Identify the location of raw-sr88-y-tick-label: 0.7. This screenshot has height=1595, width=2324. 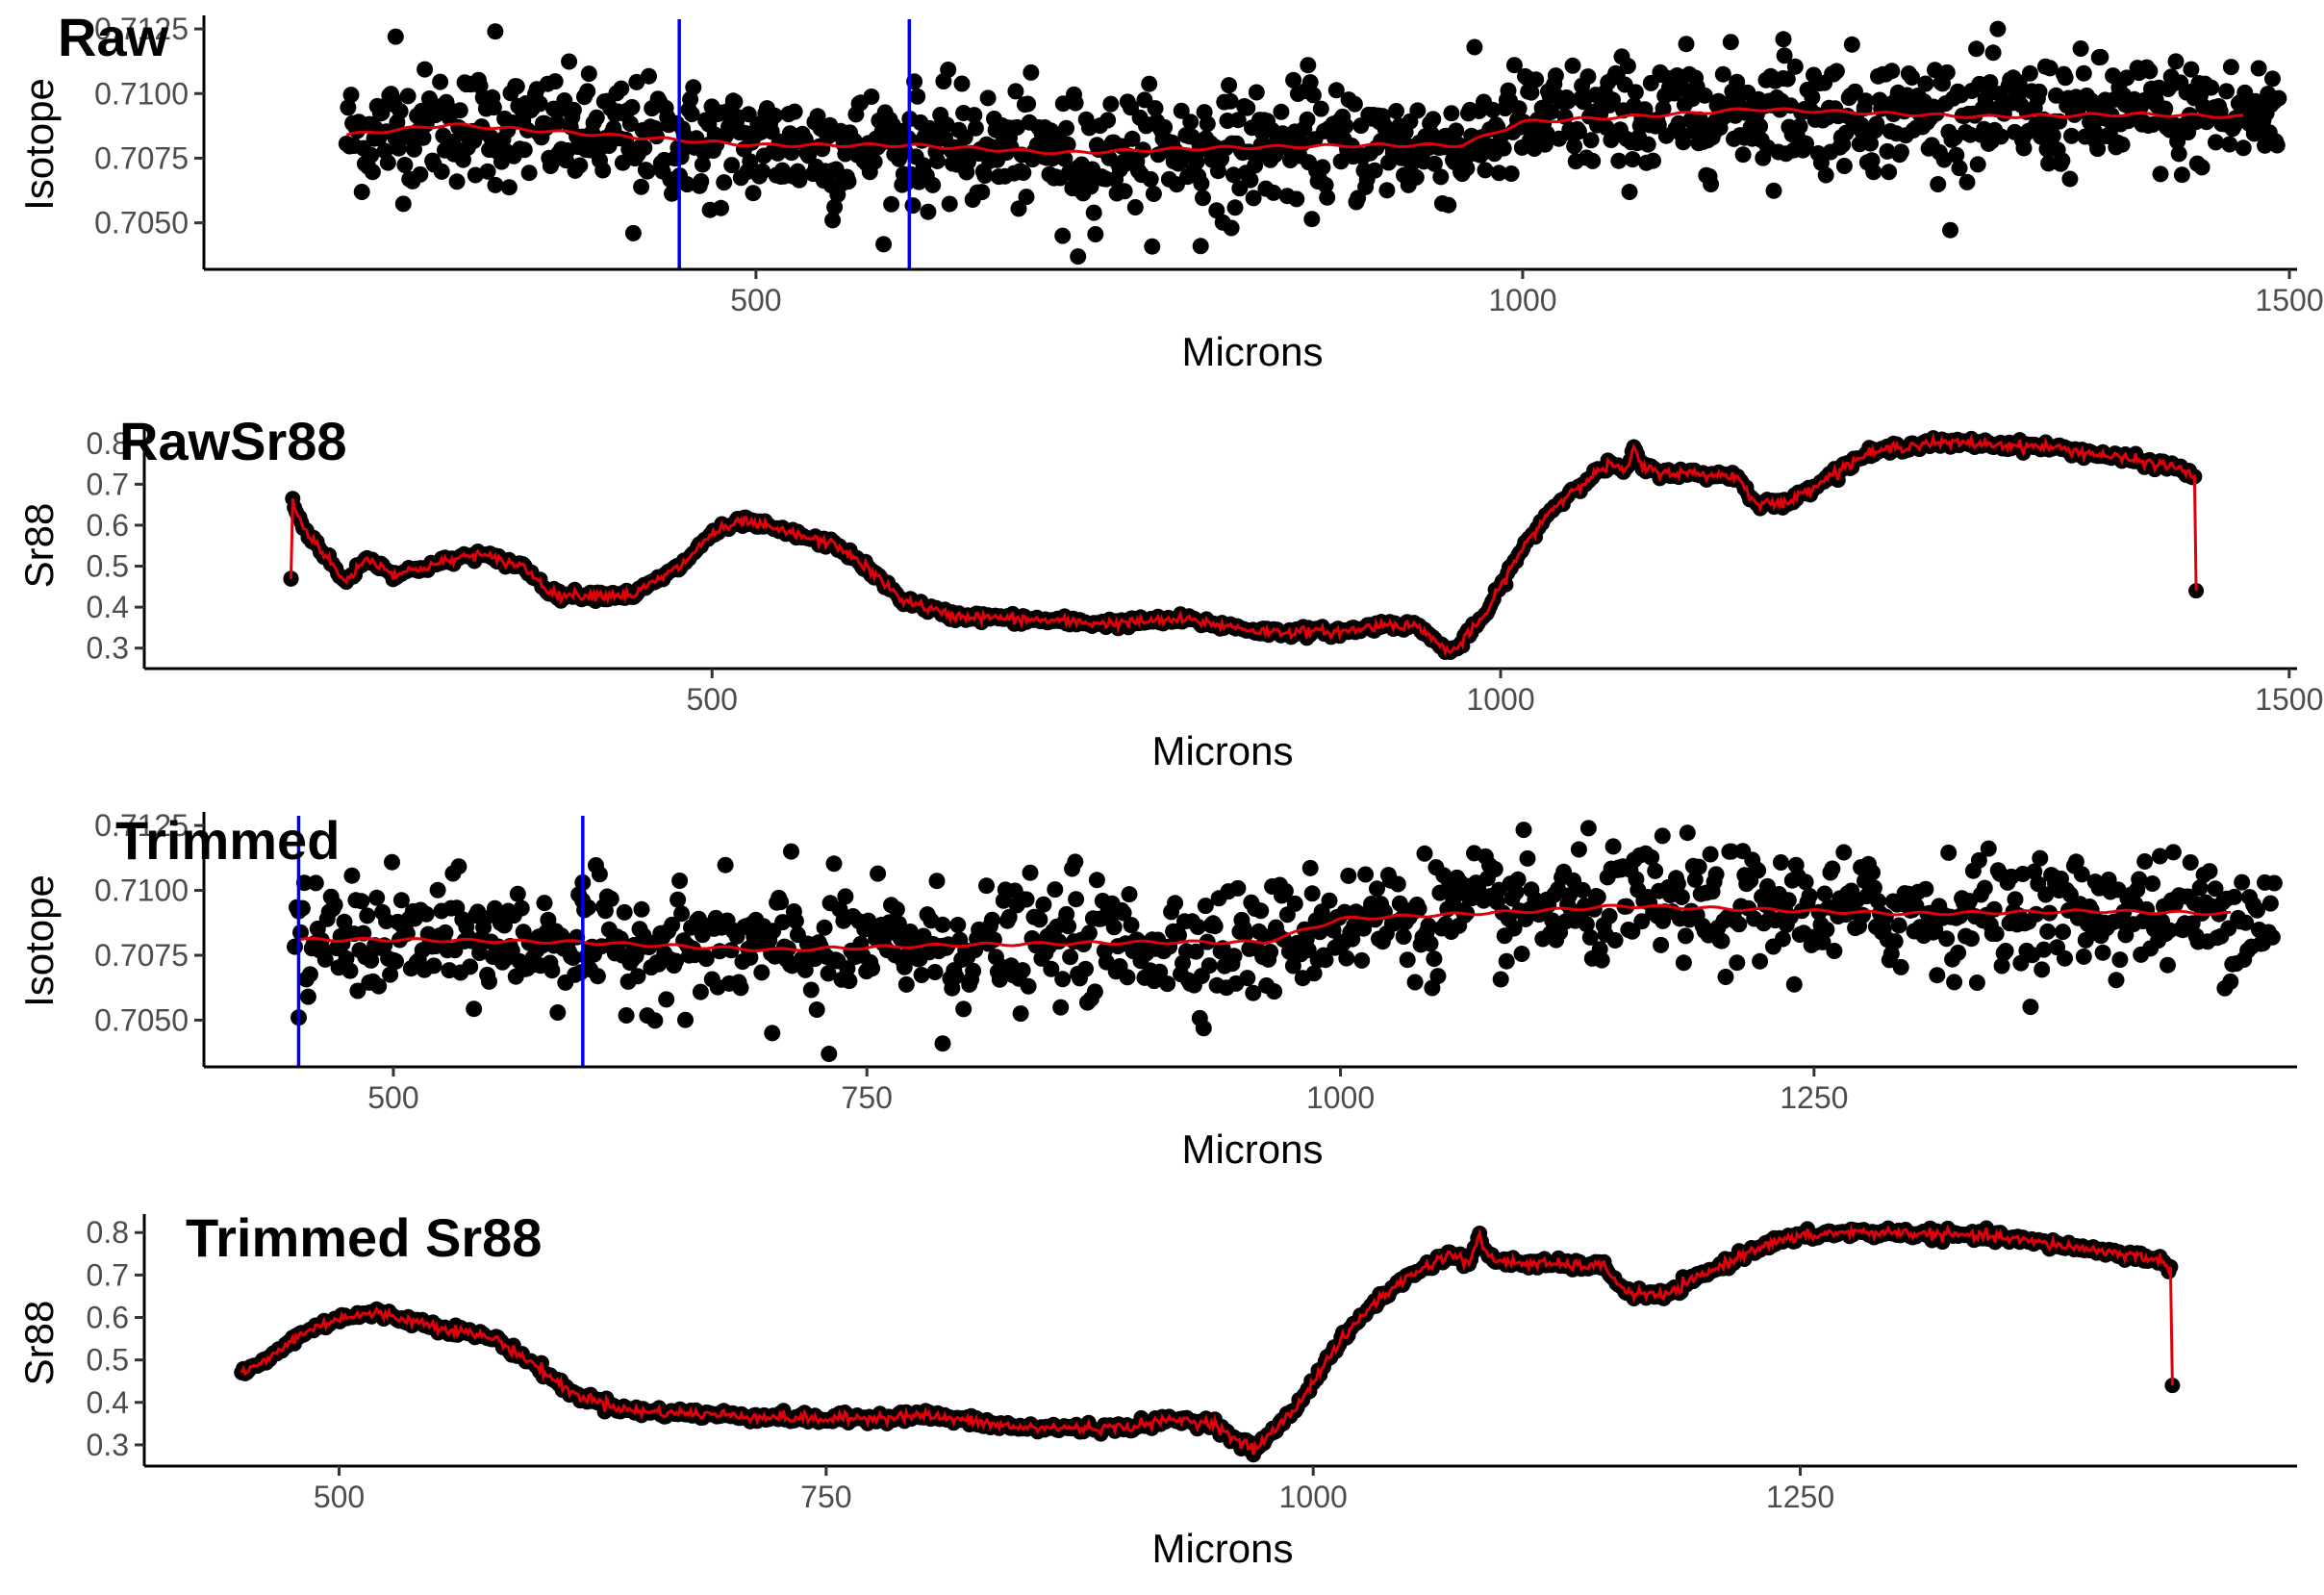
(108, 484).